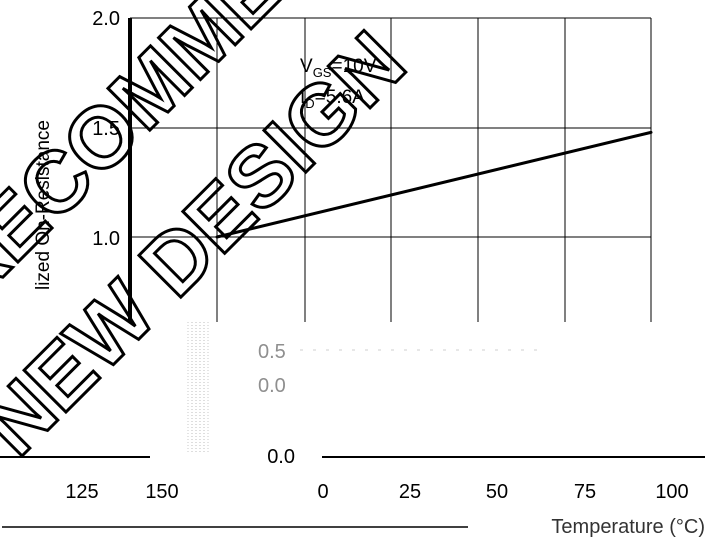 This screenshot has width=707, height=537. Describe the element at coordinates (340, 97) in the screenshot. I see `annotation-id-rest: =5.6A` at that location.